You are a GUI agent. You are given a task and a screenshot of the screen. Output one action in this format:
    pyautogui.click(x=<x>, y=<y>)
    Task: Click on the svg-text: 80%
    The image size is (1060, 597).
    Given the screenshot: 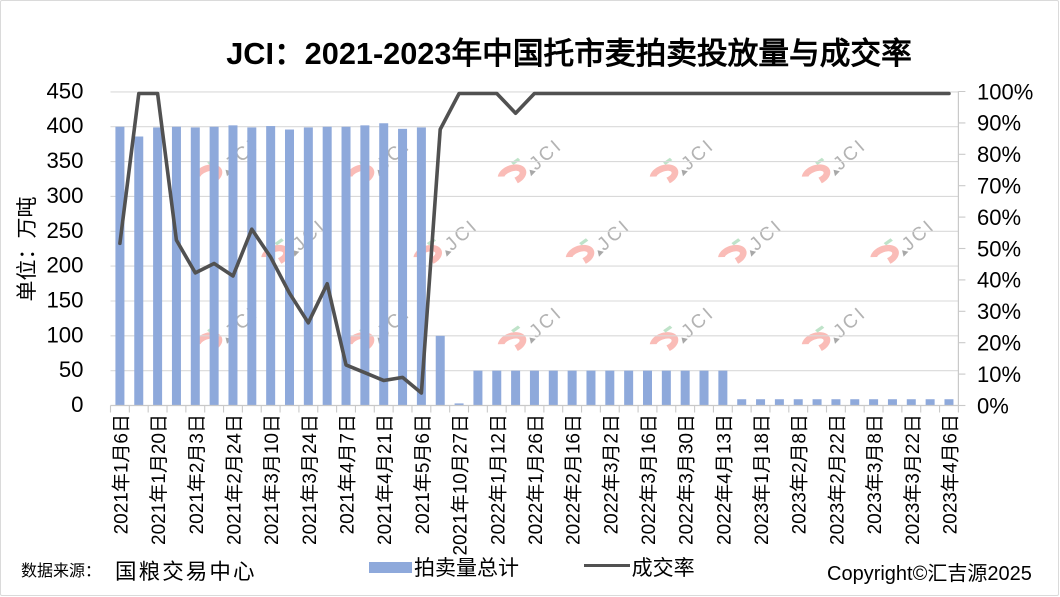 What is the action you would take?
    pyautogui.click(x=999, y=154)
    